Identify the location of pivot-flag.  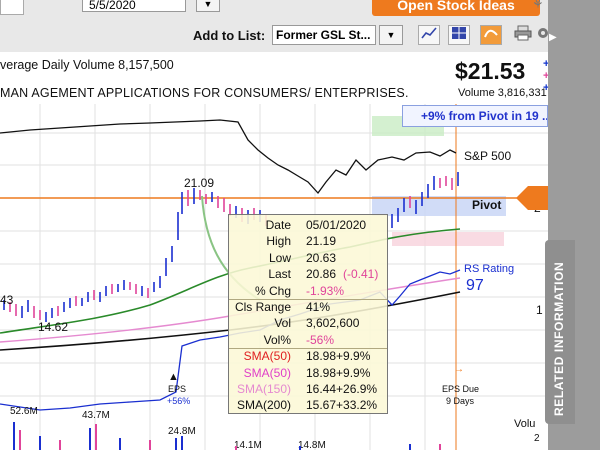
(532, 198).